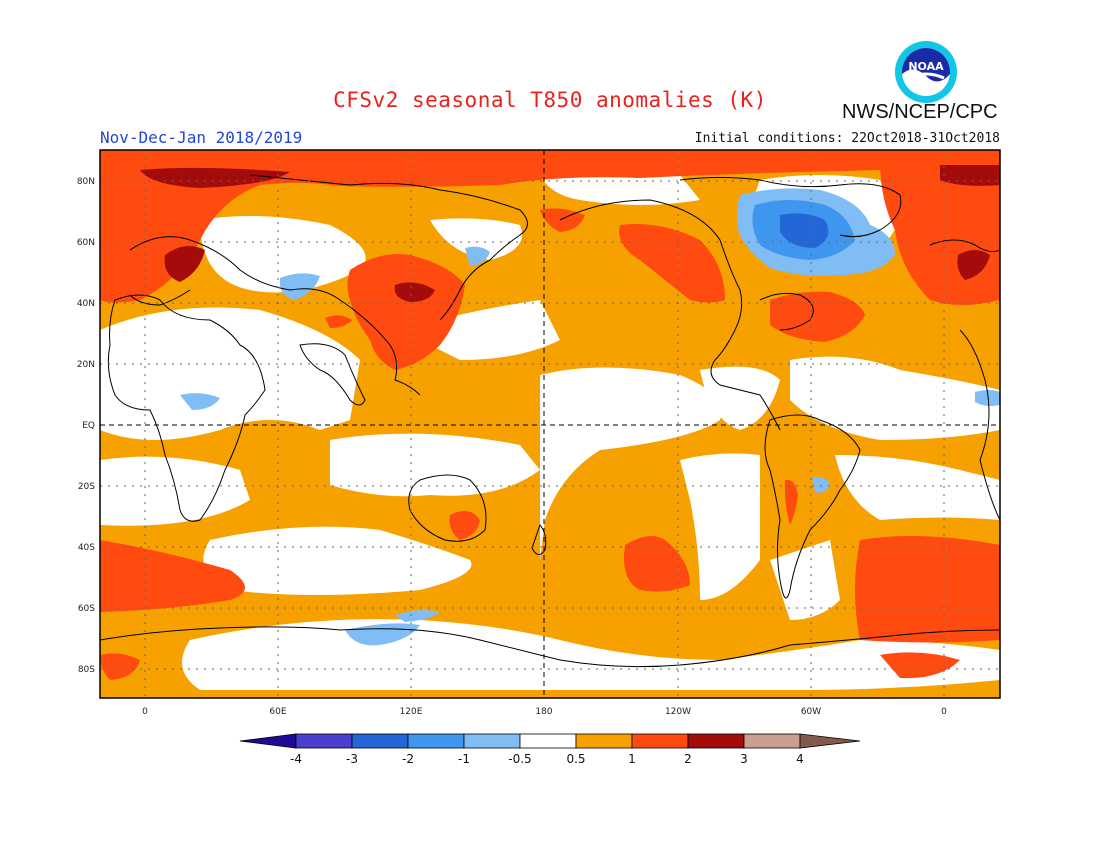 The image size is (1100, 850). I want to click on colorbar-label: 0.5, so click(575, 759).